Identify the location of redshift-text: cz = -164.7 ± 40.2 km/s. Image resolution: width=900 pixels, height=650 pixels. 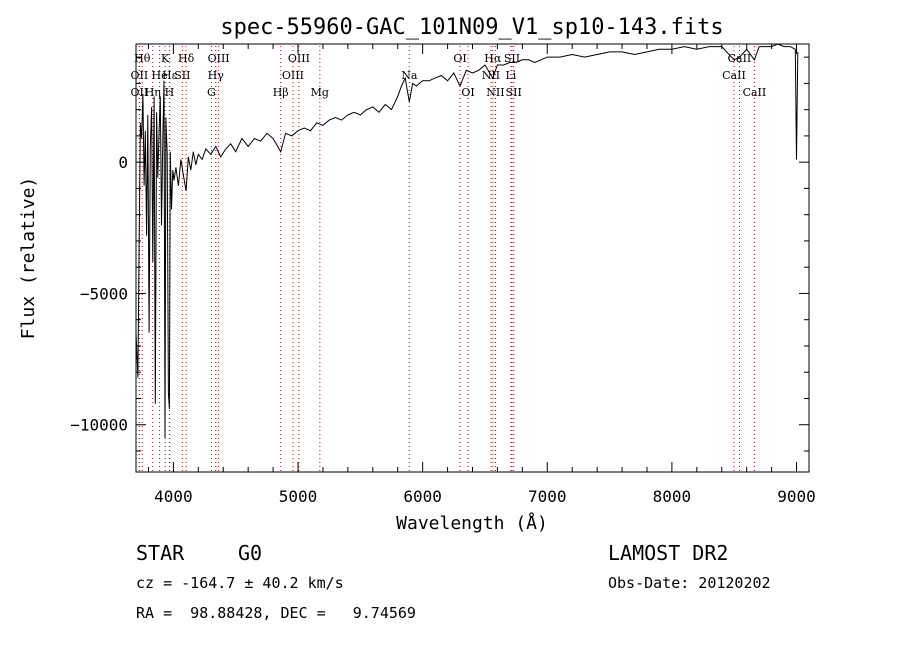
(240, 583).